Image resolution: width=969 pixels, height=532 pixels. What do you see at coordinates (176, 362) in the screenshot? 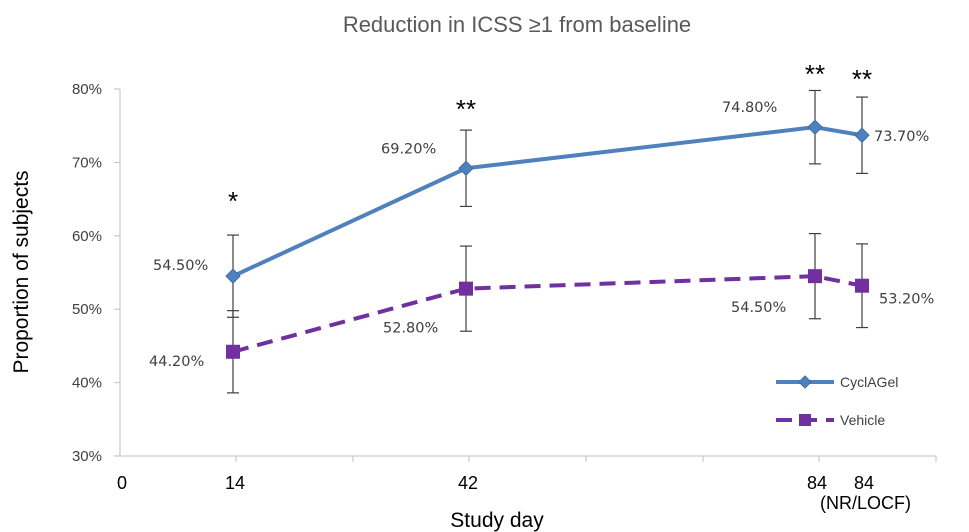
I see `data-label: 44.20%` at bounding box center [176, 362].